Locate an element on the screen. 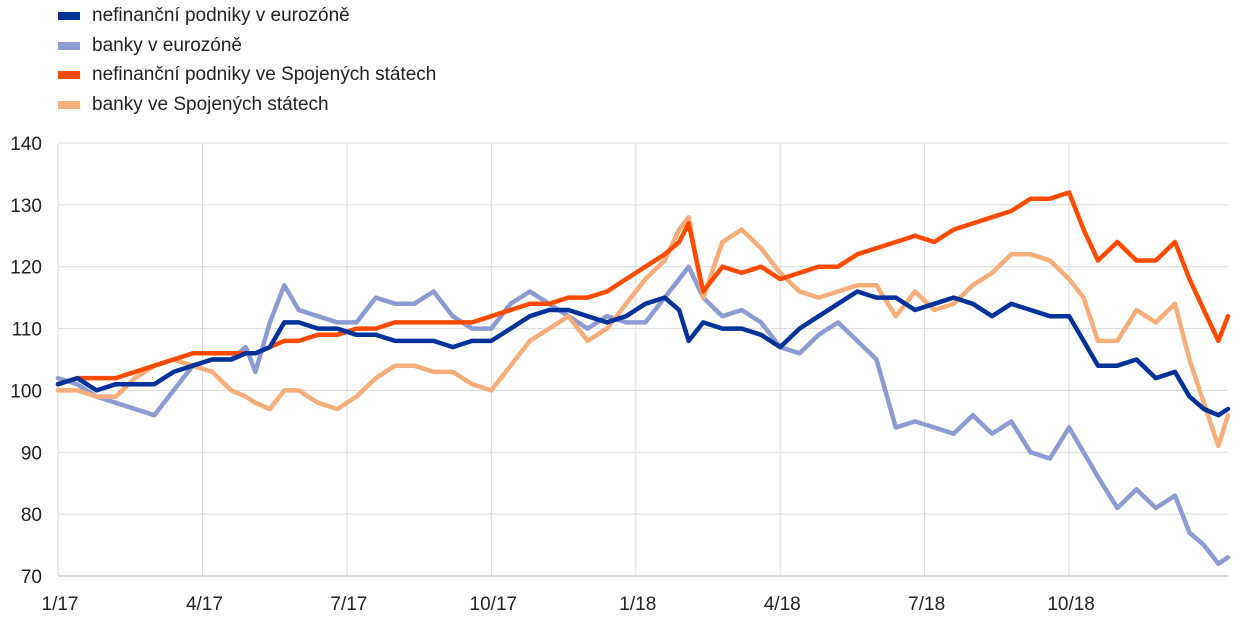 The image size is (1240, 618). x-tick-label: 1/17 is located at coordinates (60, 604).